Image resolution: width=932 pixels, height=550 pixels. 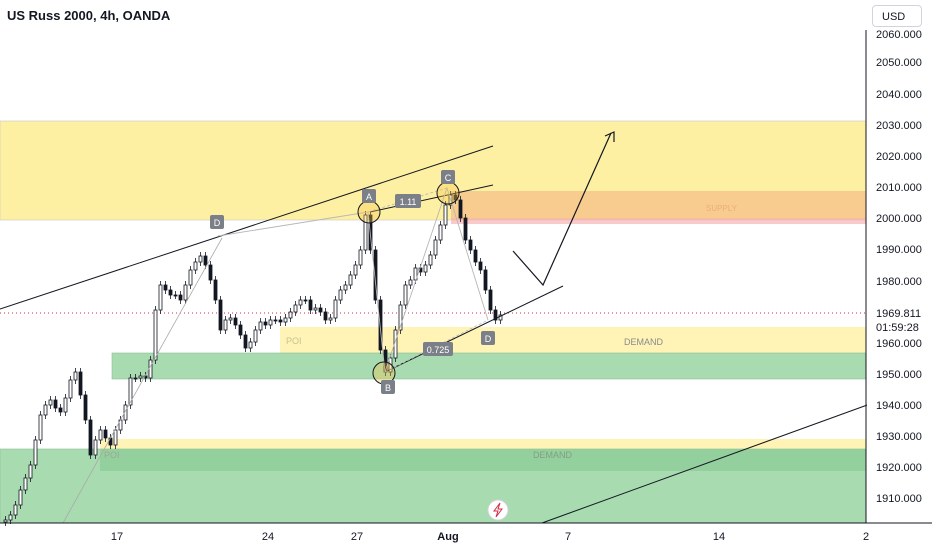 I want to click on price-tick-label: 2020.000, so click(x=899, y=157).